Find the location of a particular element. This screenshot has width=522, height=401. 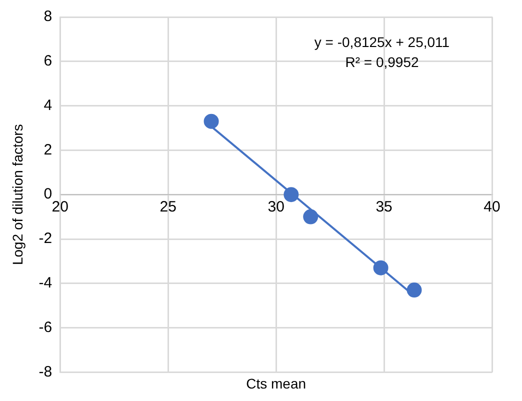

x-tick-label: 30 is located at coordinates (276, 207).